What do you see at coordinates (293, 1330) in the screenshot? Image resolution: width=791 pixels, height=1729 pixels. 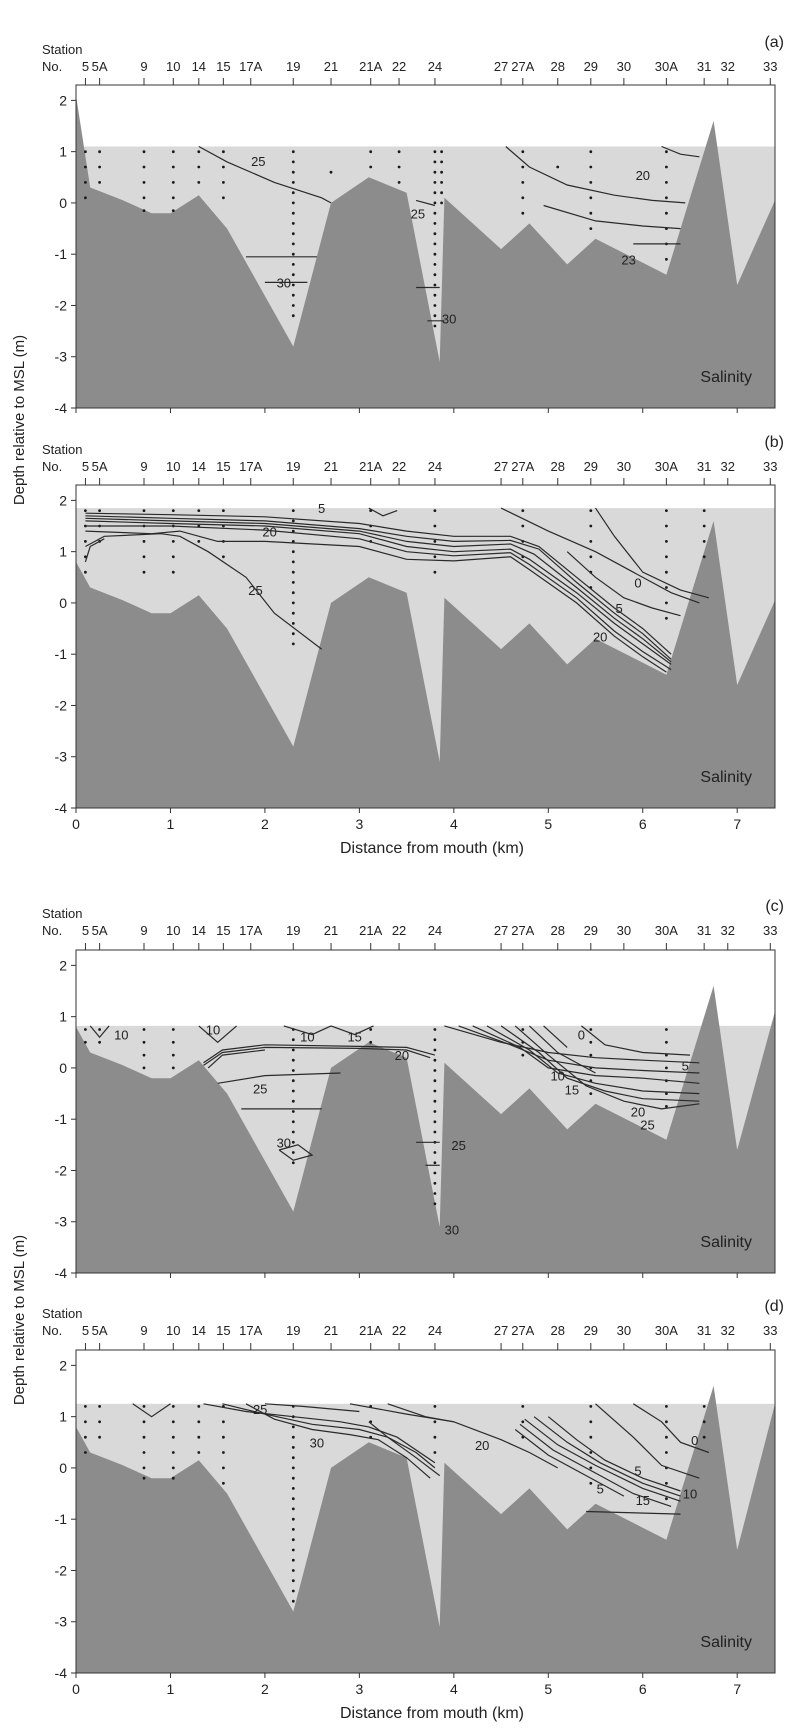 I see `station-label: 19` at bounding box center [293, 1330].